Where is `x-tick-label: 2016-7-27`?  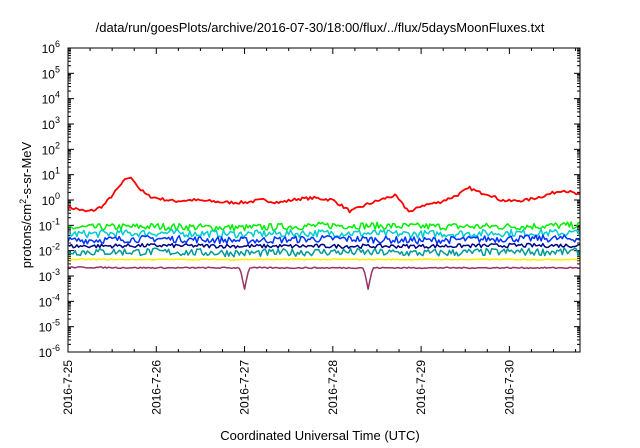 x-tick-label: 2016-7-27 is located at coordinates (245, 387).